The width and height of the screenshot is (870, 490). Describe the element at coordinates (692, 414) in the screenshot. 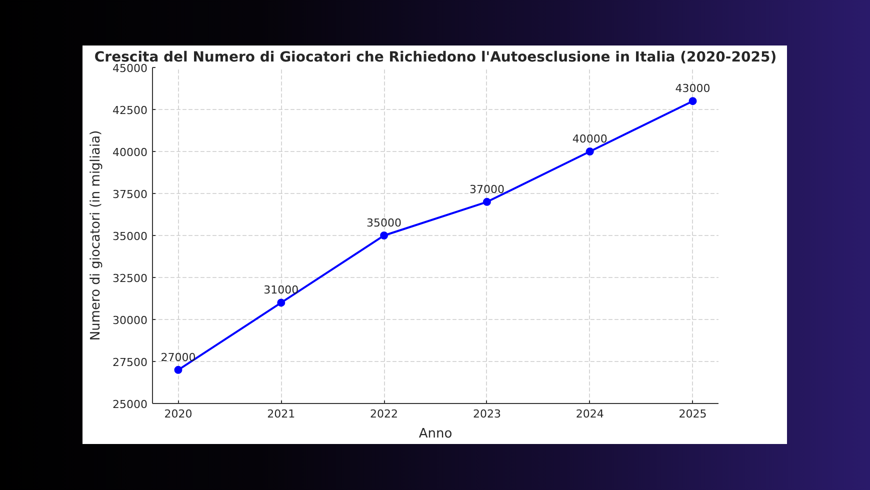

I see `x-tick-label: 2025` at that location.